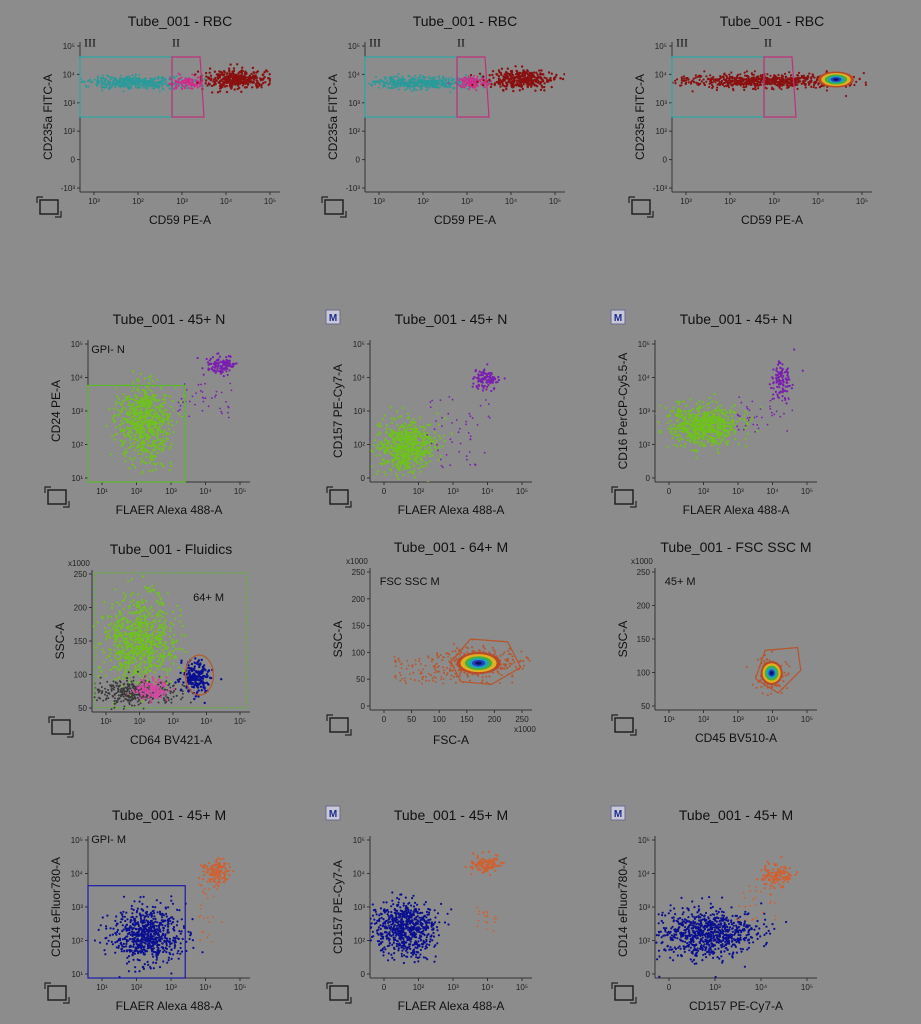 The width and height of the screenshot is (921, 1024). Describe the element at coordinates (68, 188) in the screenshot. I see `y-tick-label: -10³` at that location.